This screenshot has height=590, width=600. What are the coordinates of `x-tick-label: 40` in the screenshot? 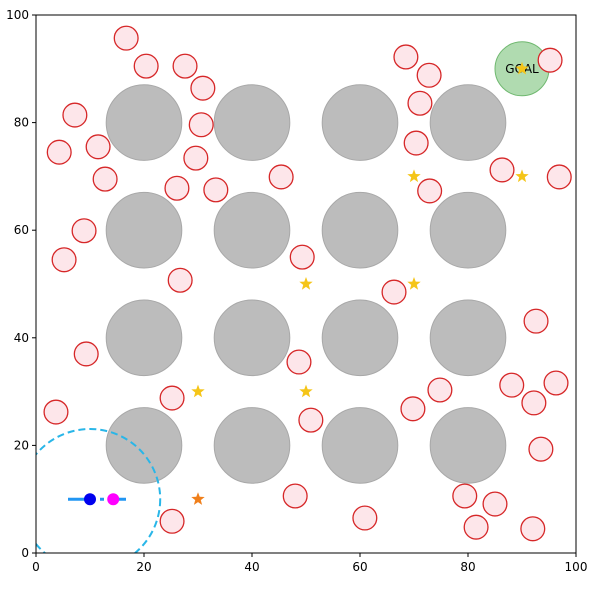 It's located at (251, 567).